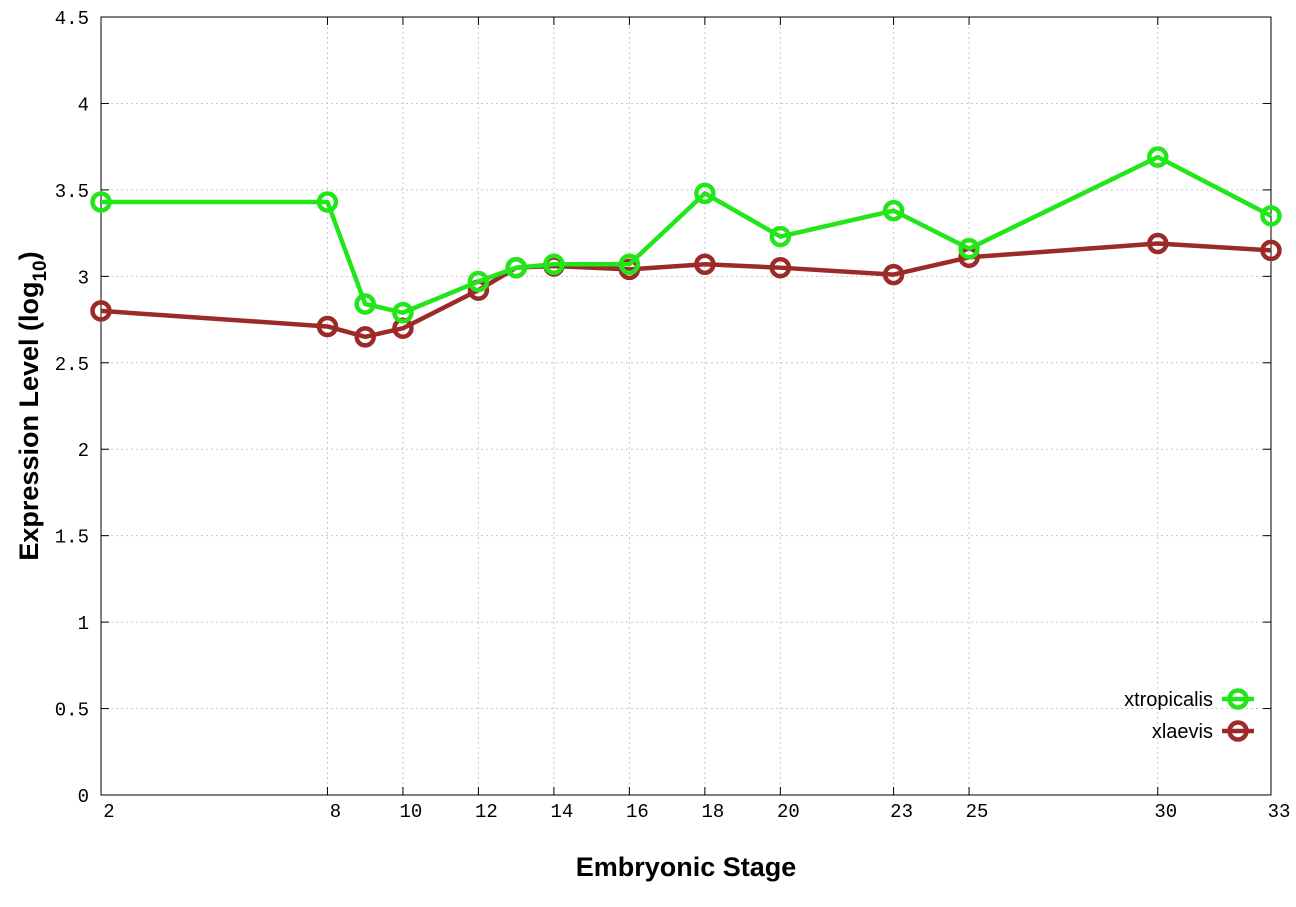  I want to click on y-axis-title-subscript: 10, so click(40, 270).